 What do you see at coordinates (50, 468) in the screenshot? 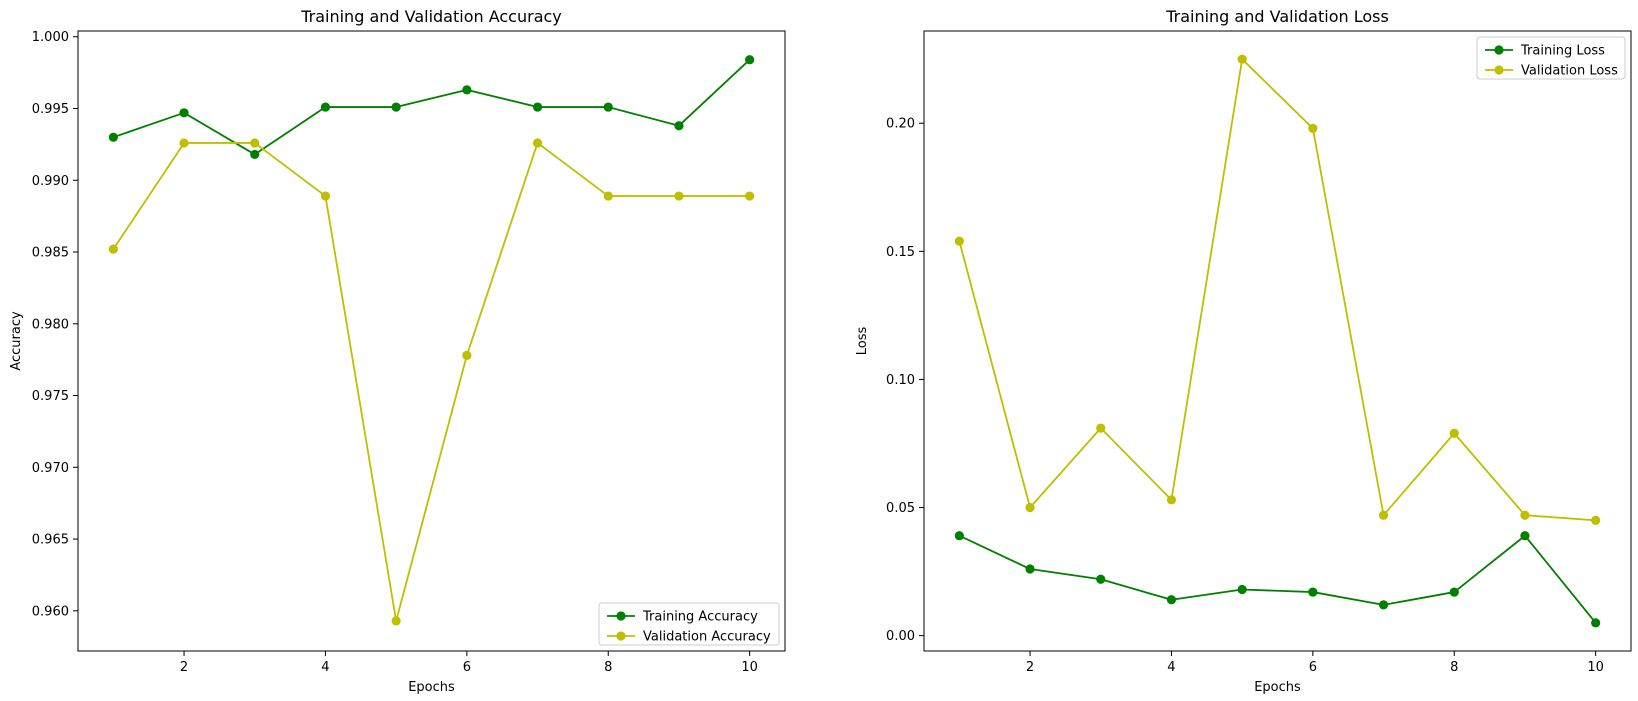
I see `y-tick-label: 0.970` at bounding box center [50, 468].